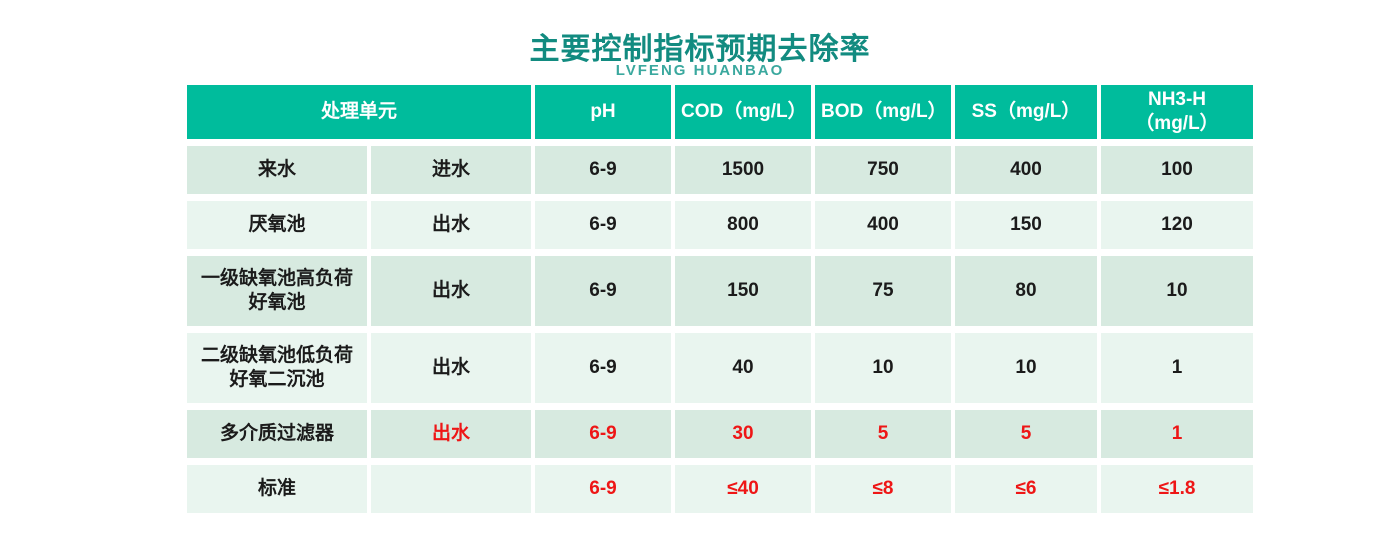 This screenshot has height=554, width=1400. Describe the element at coordinates (883, 170) in the screenshot. I see `bod-cell: 750` at that location.